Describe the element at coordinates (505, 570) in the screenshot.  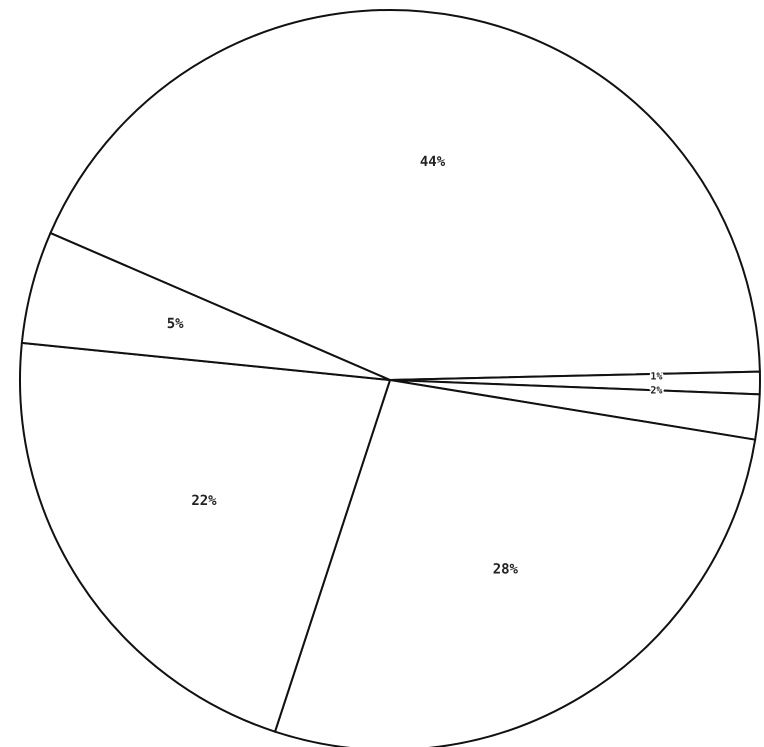
I see `data-label: 28%` at that location.